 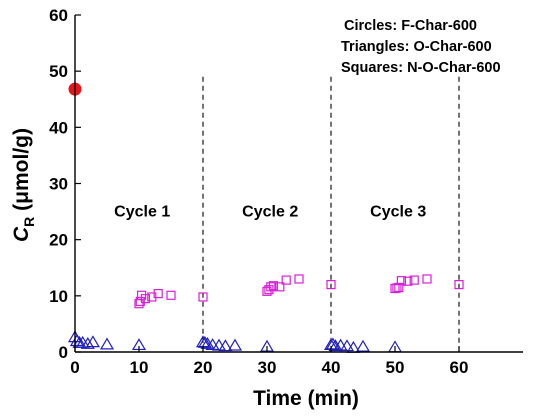 What do you see at coordinates (331, 367) in the screenshot?
I see `x-tick-label: 40` at bounding box center [331, 367].